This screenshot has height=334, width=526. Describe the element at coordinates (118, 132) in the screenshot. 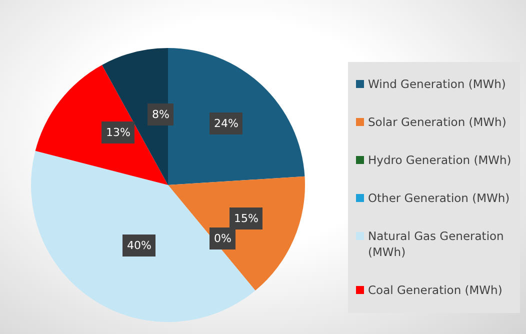

I see `data-label: 13%` at that location.